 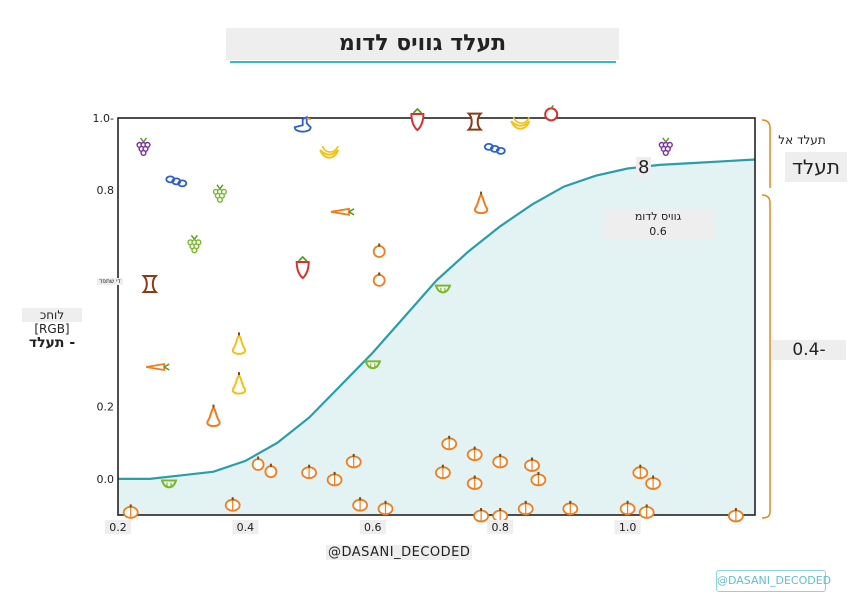 I want to click on legend-bottom: 0.4-, so click(x=809, y=350).